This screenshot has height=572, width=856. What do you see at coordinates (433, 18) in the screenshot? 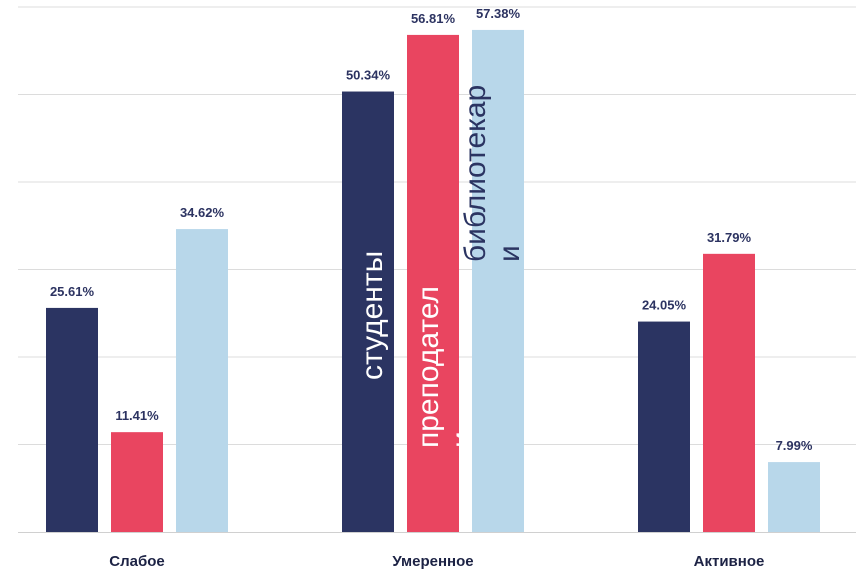
I see `data-label: 56.81%` at bounding box center [433, 18].